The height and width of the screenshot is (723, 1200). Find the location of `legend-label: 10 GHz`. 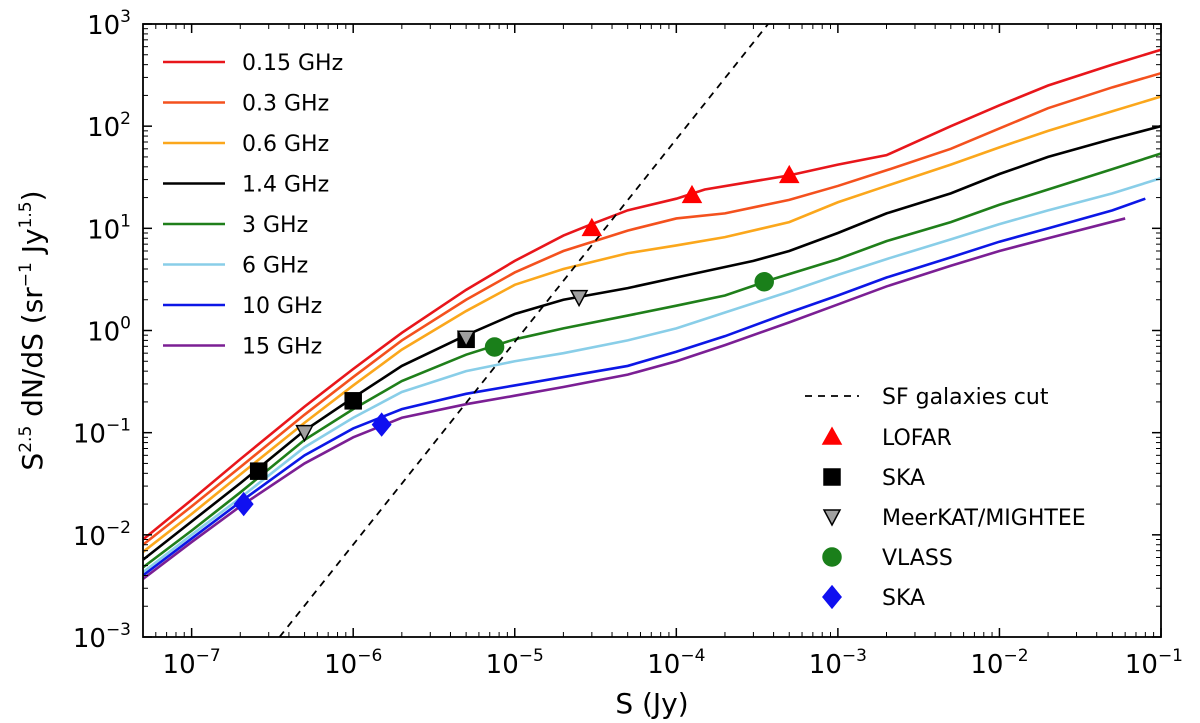

legend-label: 10 GHz is located at coordinates (282, 306).